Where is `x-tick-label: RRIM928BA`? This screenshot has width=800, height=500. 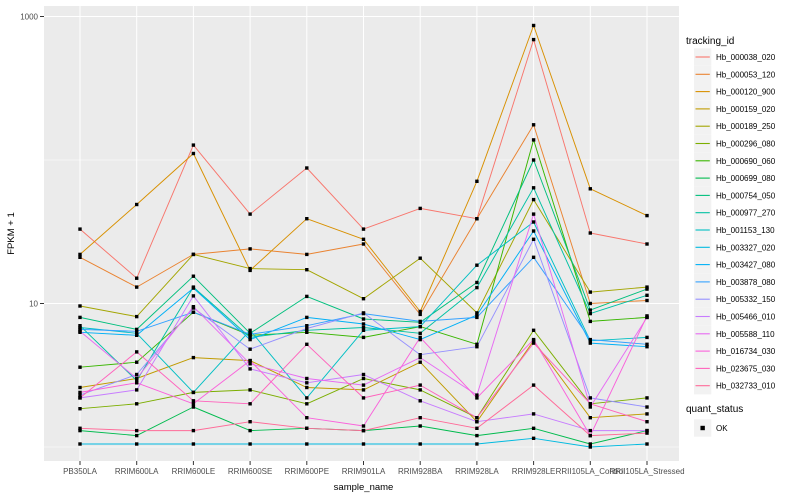
x-tick-label: RRIM928BA is located at coordinates (420, 471).